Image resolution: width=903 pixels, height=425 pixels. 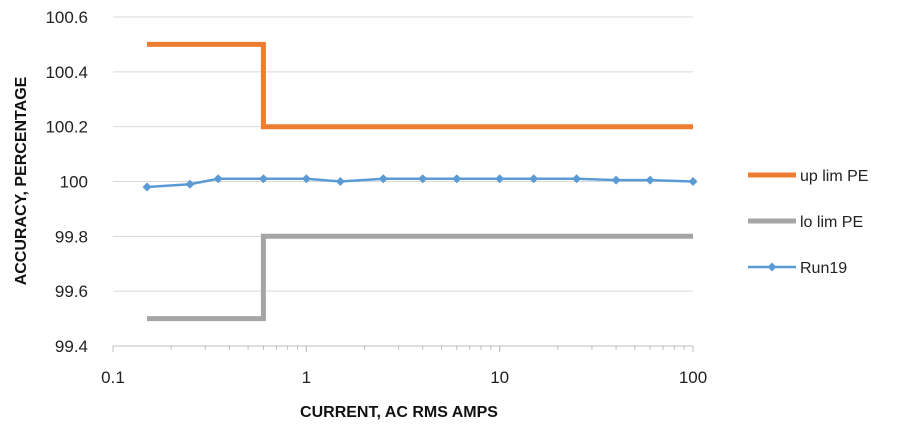 What do you see at coordinates (403, 348) in the screenshot?
I see `x-axis` at bounding box center [403, 348].